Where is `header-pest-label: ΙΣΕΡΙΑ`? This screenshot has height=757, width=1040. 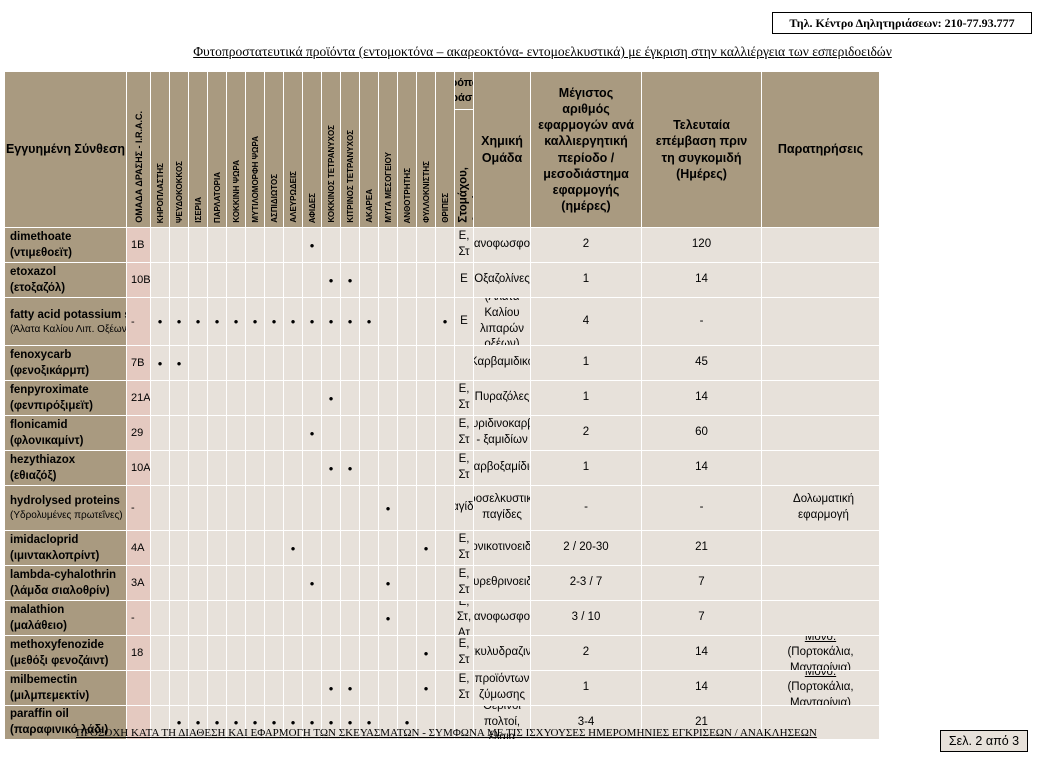
header-pest-label: ΙΣΕΡΙΑ is located at coordinates (198, 210).